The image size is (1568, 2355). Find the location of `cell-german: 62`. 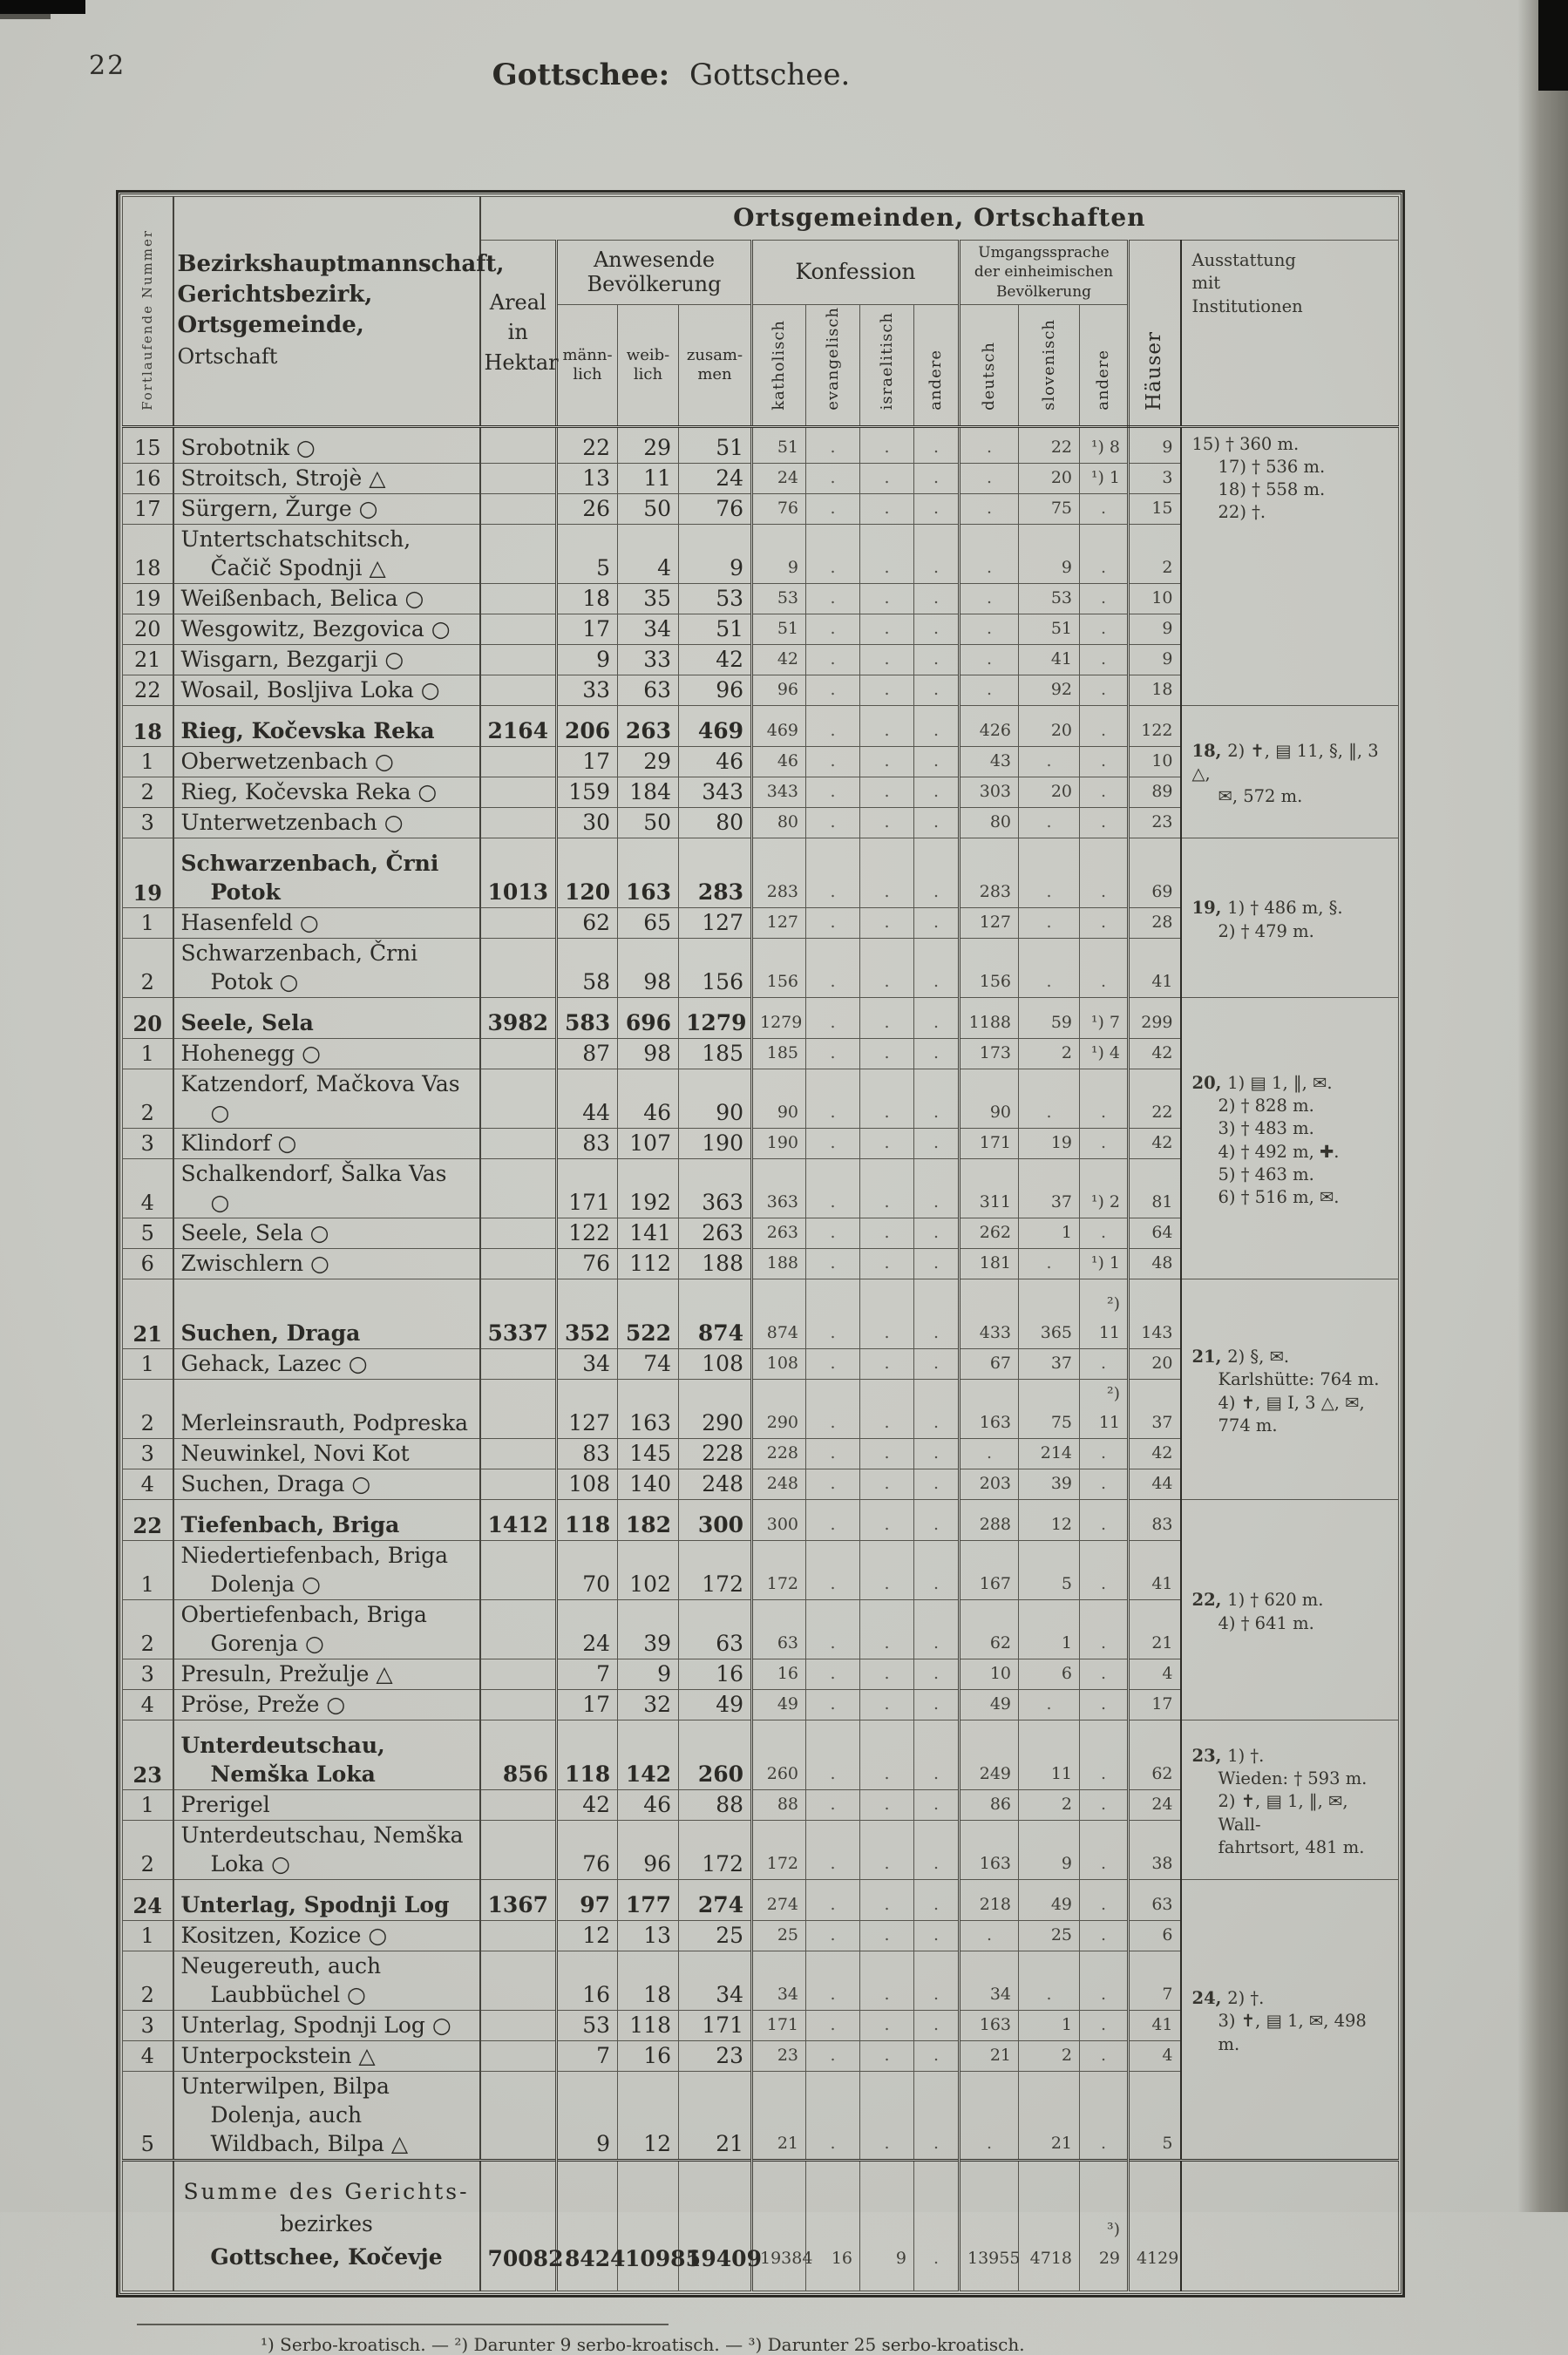

cell-german: 62 is located at coordinates (990, 1629).